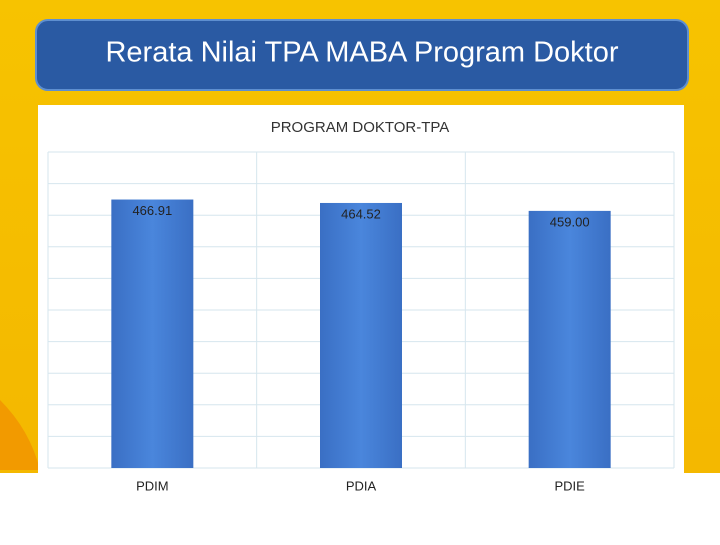  What do you see at coordinates (361, 213) in the screenshot?
I see `data-label: 464.52` at bounding box center [361, 213].